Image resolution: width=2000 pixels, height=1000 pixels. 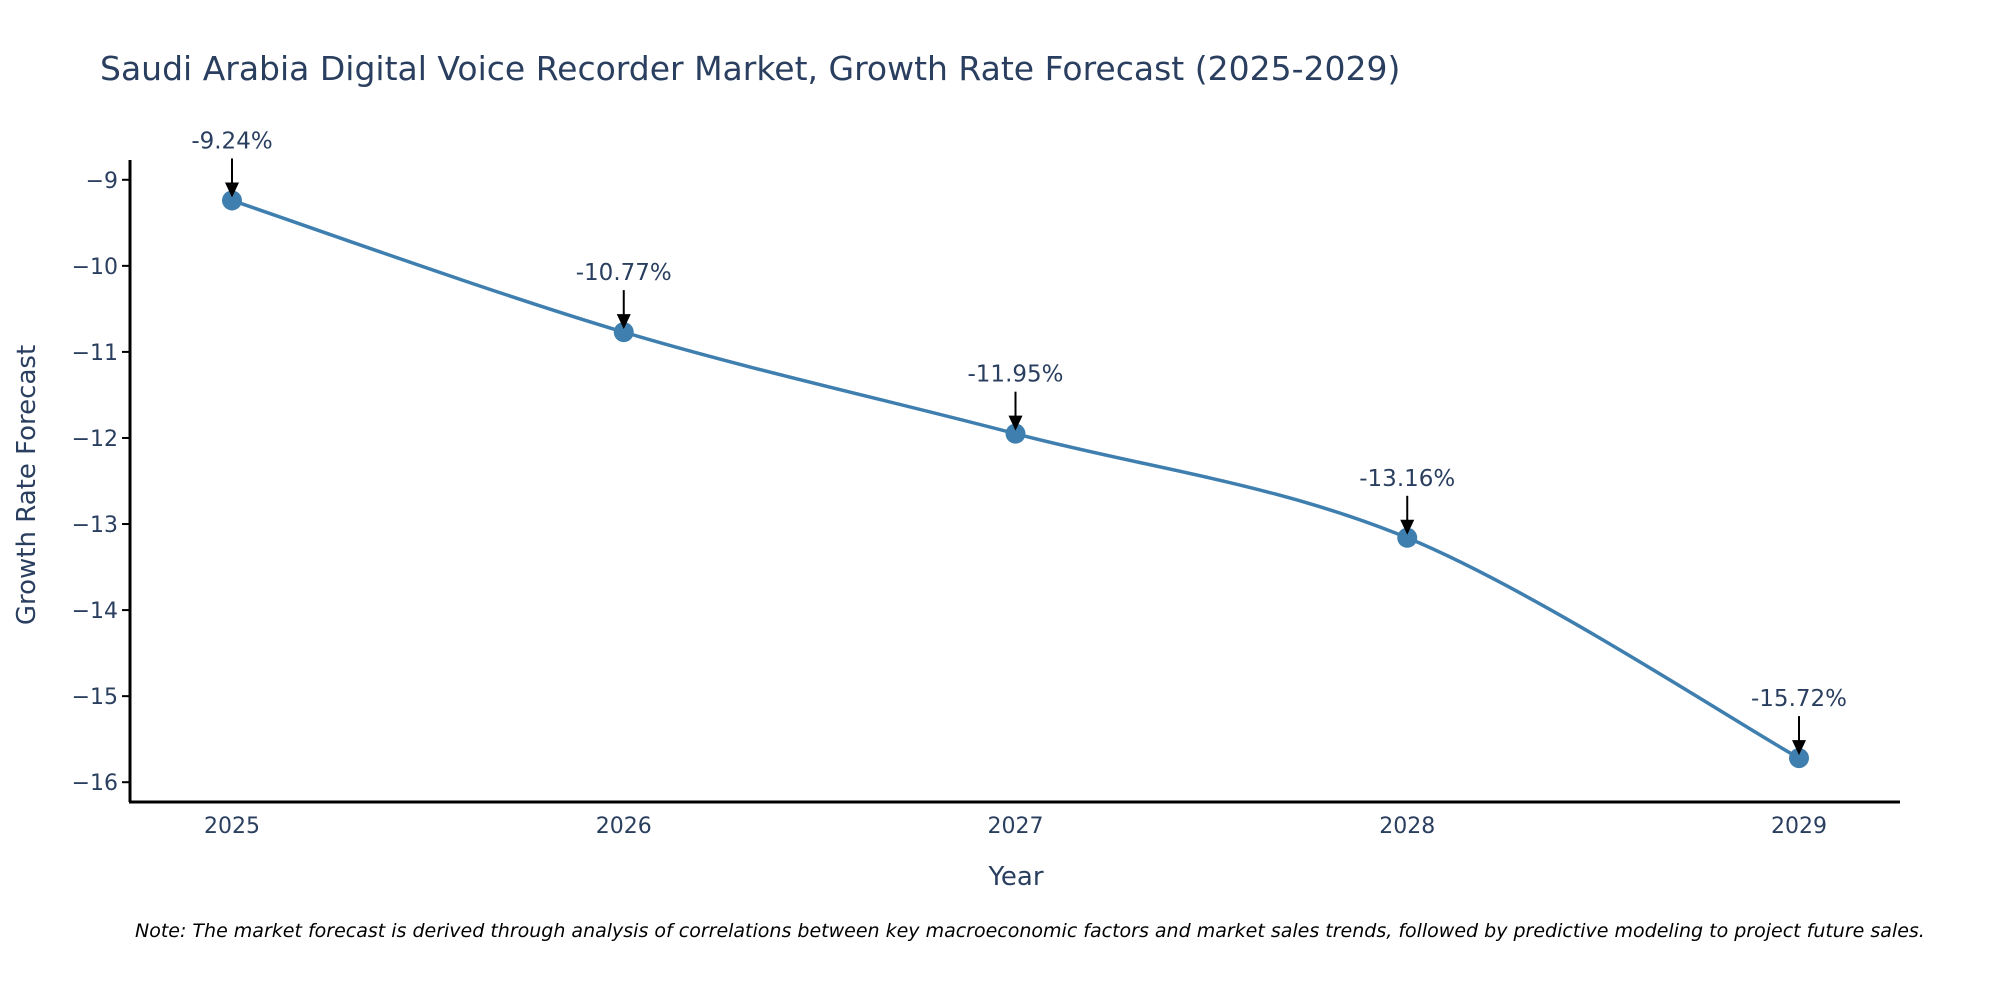 I want to click on x-axis-ticks: 2025 2026 2027 2028 2029, so click(x=1015, y=826).